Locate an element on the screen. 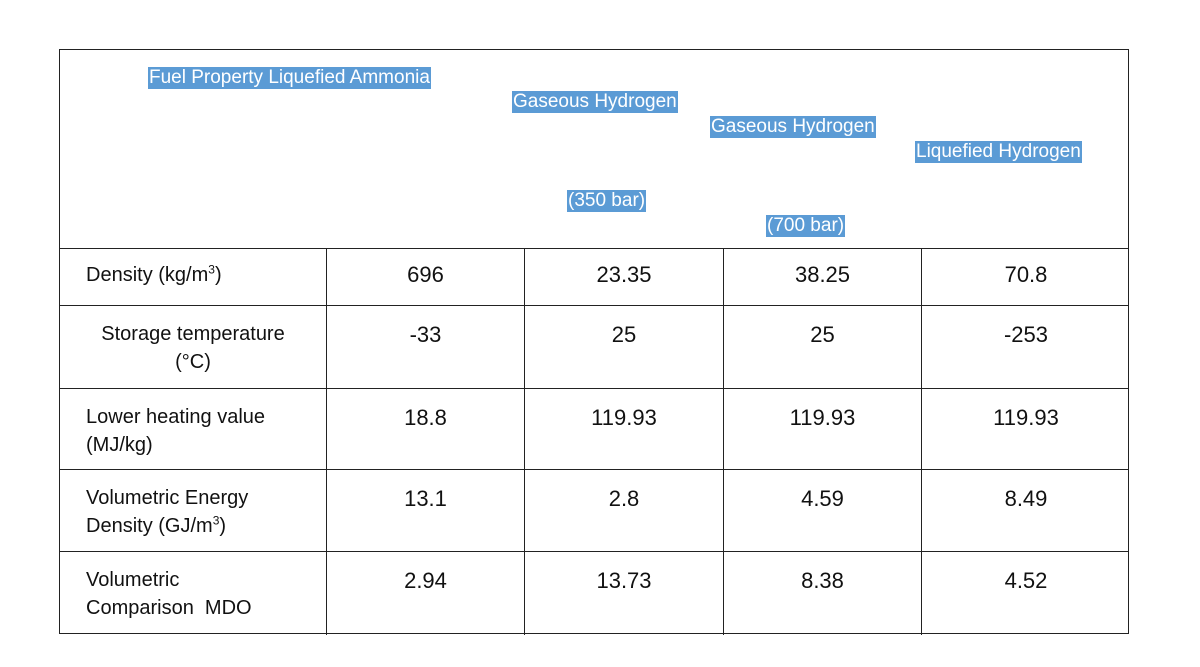 This screenshot has height=667, width=1200. table-cell: -253 is located at coordinates (1025, 347).